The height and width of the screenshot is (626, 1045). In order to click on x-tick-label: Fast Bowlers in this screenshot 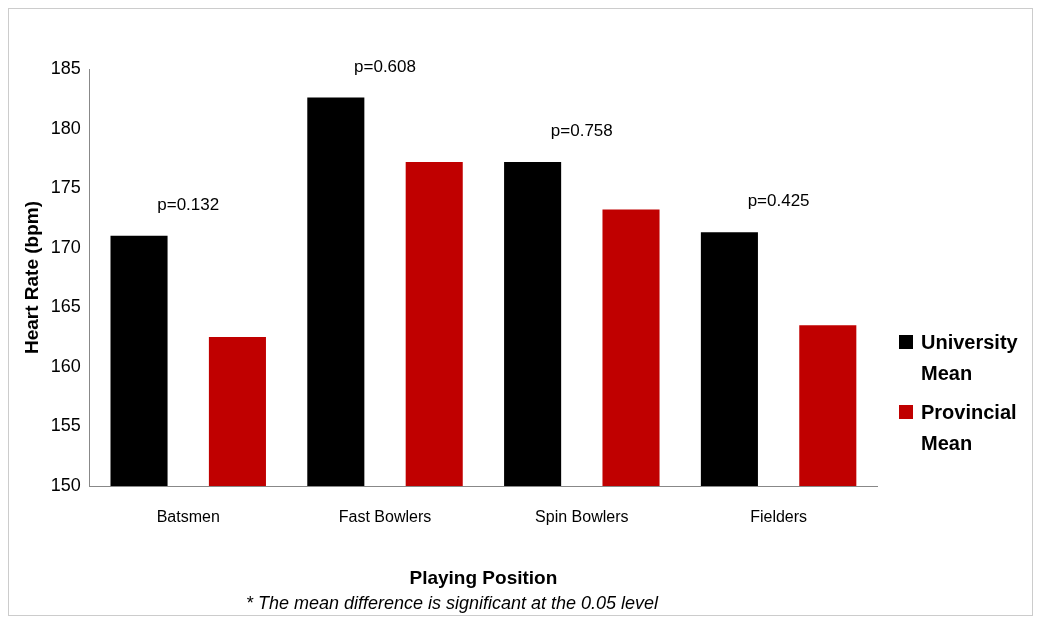, I will do `click(385, 517)`.